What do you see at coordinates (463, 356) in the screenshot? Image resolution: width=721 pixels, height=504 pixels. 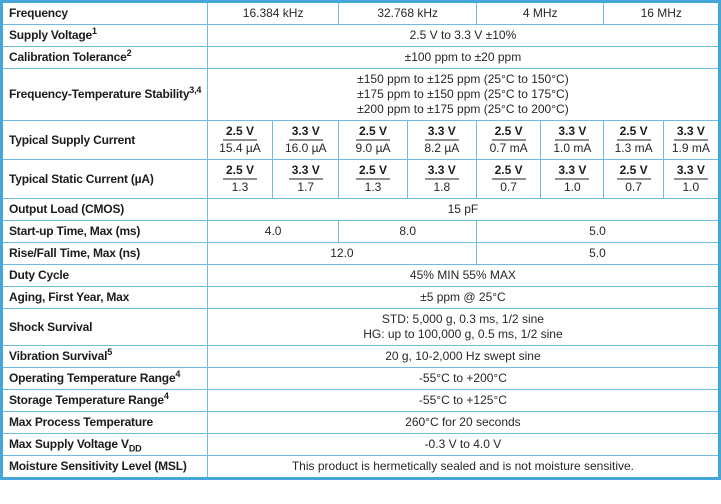 I see `value-cell: 20 g, 10-2,000 Hz swept sine` at bounding box center [463, 356].